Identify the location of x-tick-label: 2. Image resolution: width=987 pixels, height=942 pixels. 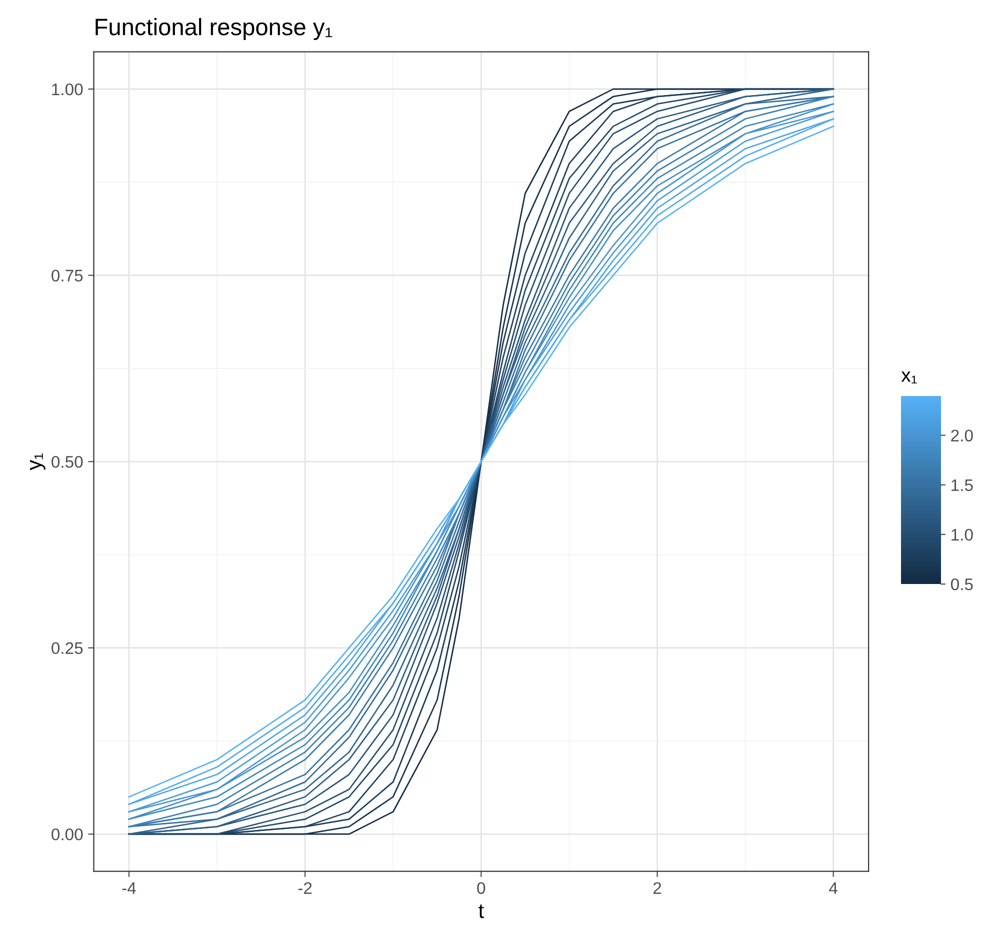
(657, 888).